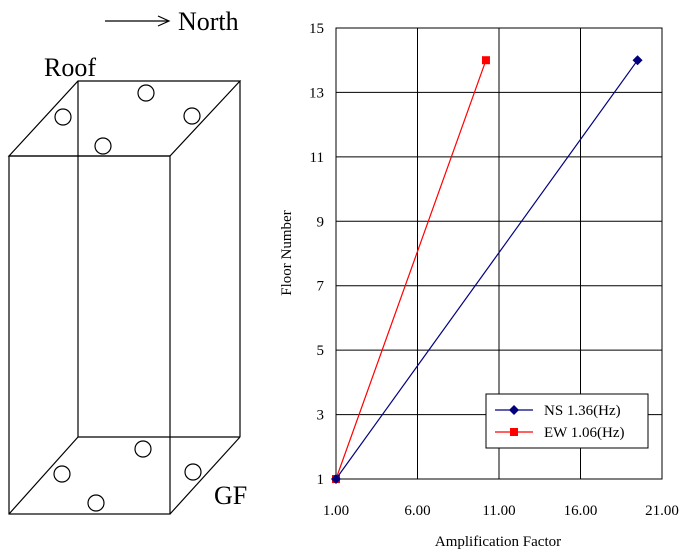  I want to click on ground-sensors, so click(127, 476).